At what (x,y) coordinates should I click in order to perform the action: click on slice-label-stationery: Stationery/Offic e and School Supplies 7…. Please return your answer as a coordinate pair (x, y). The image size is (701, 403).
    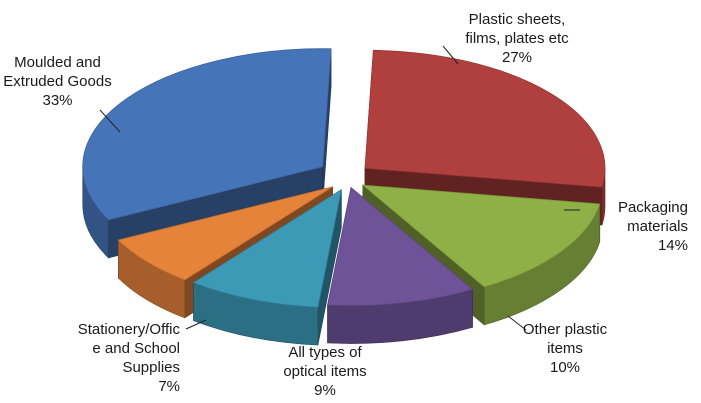
    Looking at the image, I should click on (128, 358).